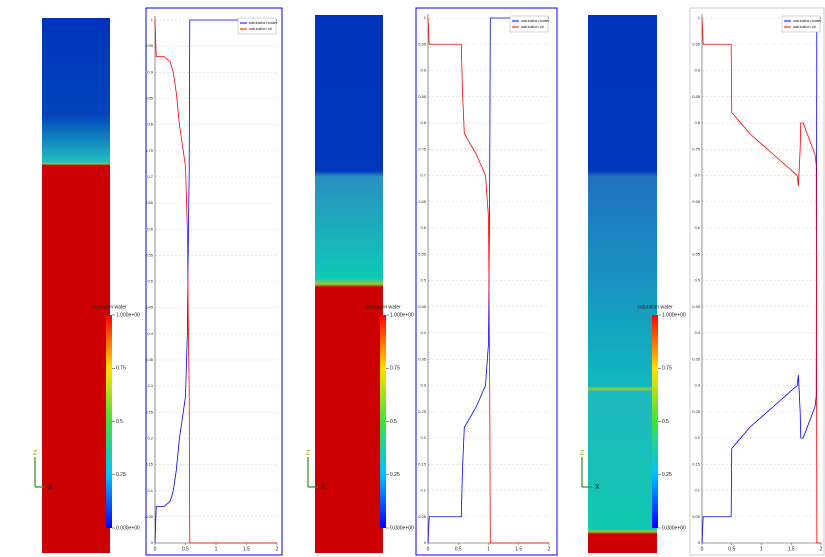  Describe the element at coordinates (699, 542) in the screenshot. I see `y-tick-label: 0` at that location.